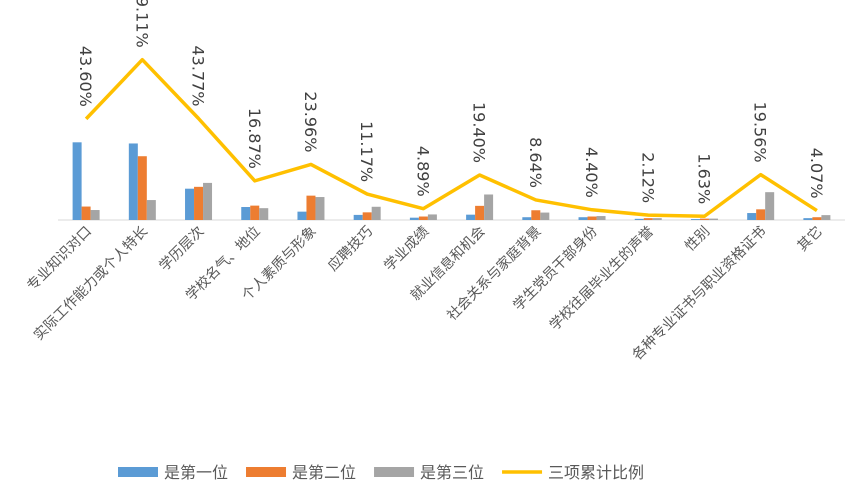 This screenshot has height=487, width=845. What do you see at coordinates (141, 24) in the screenshot?
I see `data-label: 69.11%` at bounding box center [141, 24].